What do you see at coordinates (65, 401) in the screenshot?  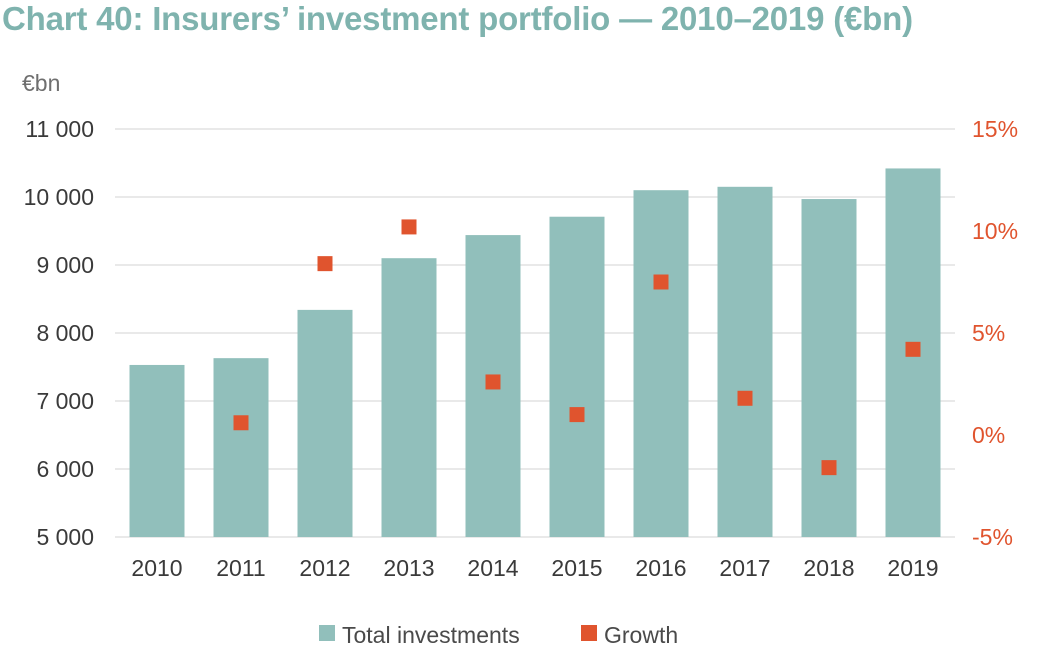 I see `left-tick-label: 7 000` at bounding box center [65, 401].